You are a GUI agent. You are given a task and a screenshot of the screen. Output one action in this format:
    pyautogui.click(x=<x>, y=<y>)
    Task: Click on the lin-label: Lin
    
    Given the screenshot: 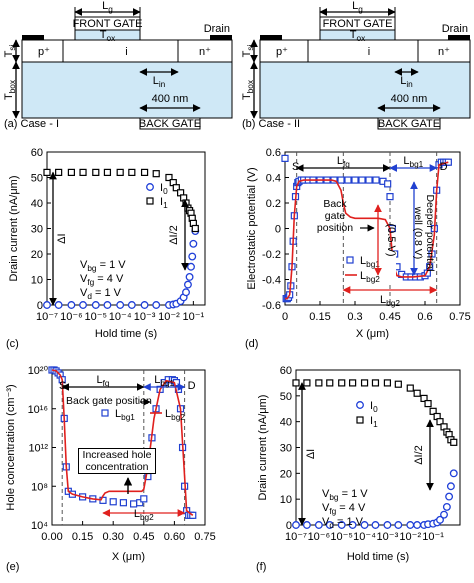 What is the action you would take?
    pyautogui.click(x=159, y=82)
    